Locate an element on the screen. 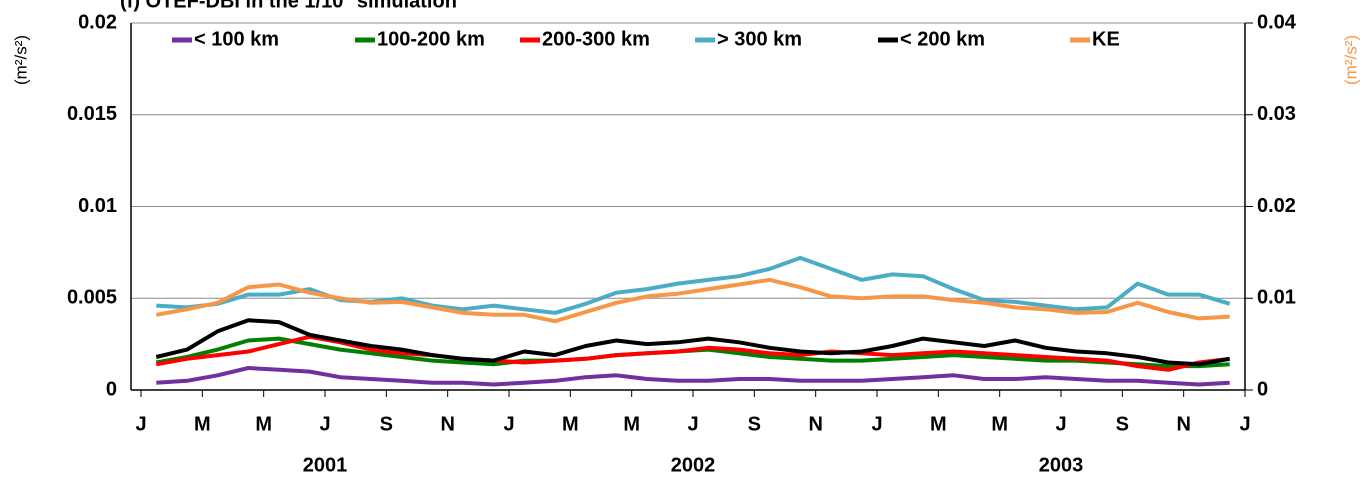 Image resolution: width=1367 pixels, height=481 pixels. y2-tick-label: 0.01 is located at coordinates (1276, 298).